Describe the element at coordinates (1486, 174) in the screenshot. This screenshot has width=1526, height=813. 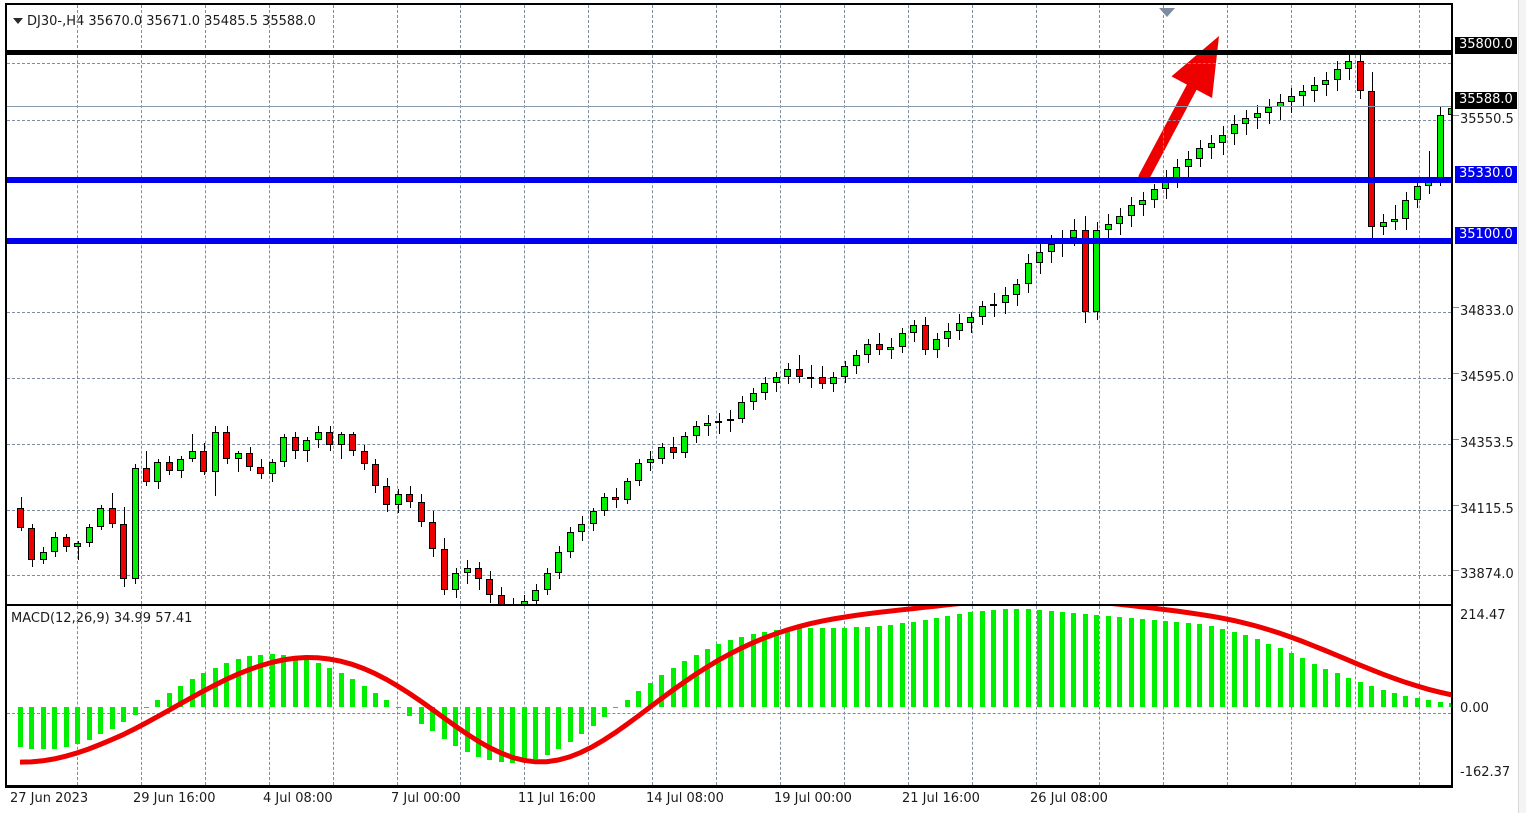
I see `price-axis-level-chip: 35330.0` at that location.